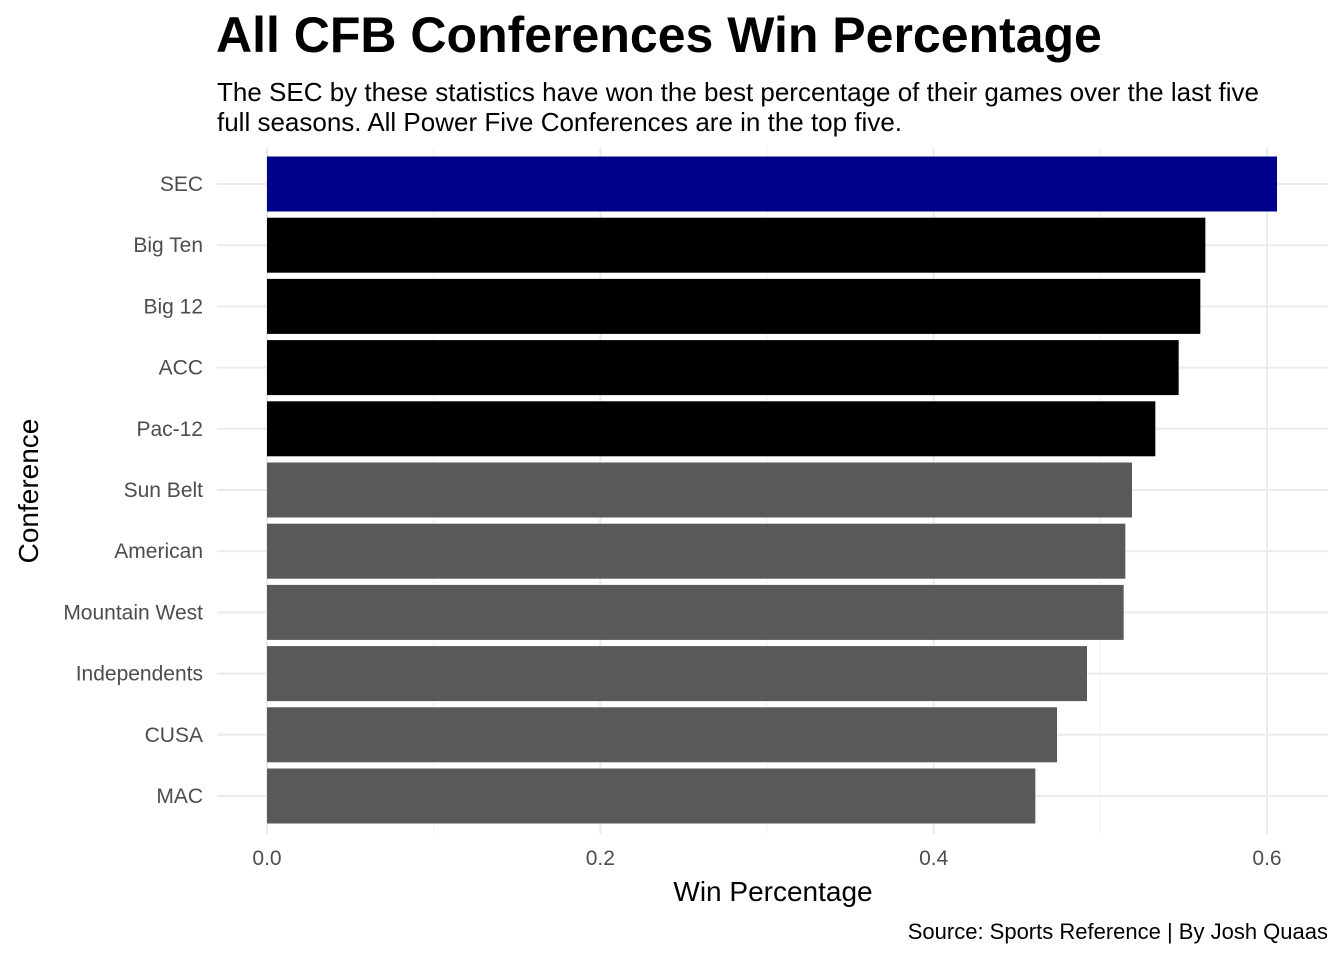  Describe the element at coordinates (651, 796) in the screenshot. I see `bar-mac` at that location.